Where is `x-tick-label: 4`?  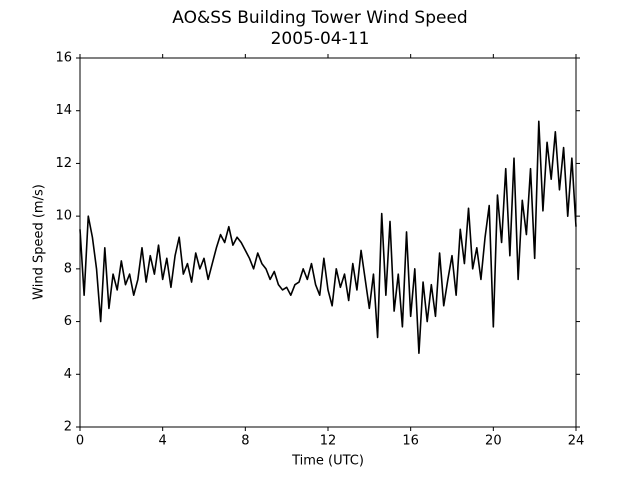 x-tick-label: 4 is located at coordinates (163, 441).